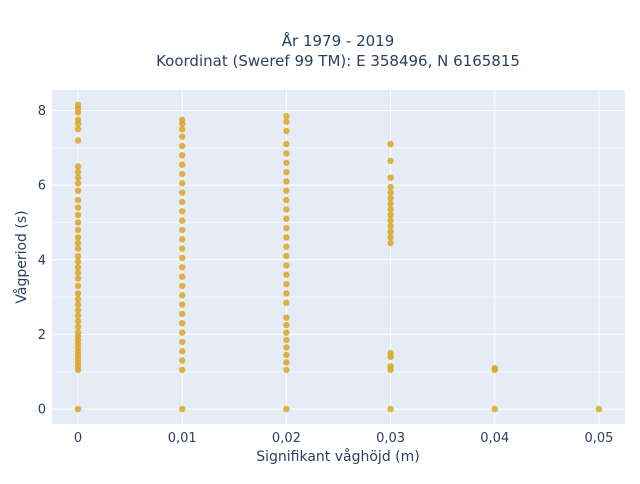 The image size is (640, 484). What do you see at coordinates (42, 111) in the screenshot?
I see `y-tick-label: 8` at bounding box center [42, 111].